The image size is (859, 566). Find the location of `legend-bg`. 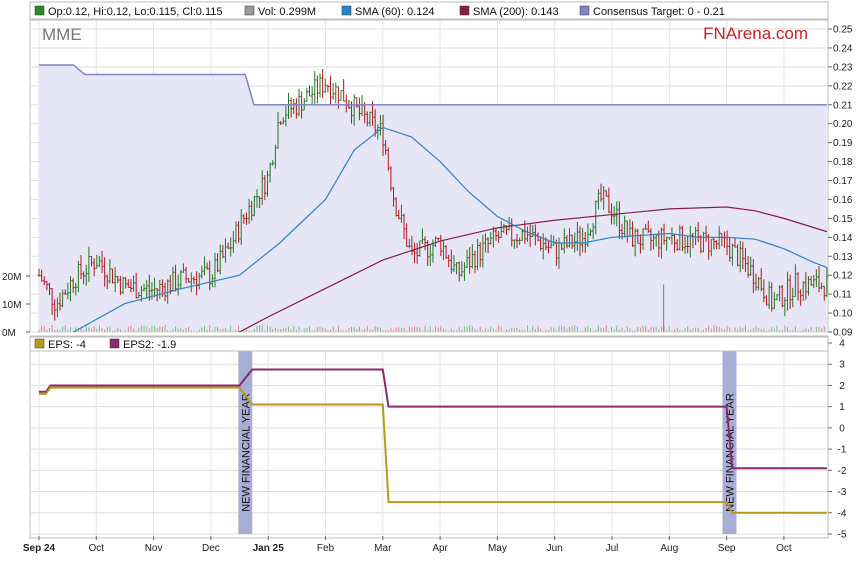

legend-bg is located at coordinates (429, 10).